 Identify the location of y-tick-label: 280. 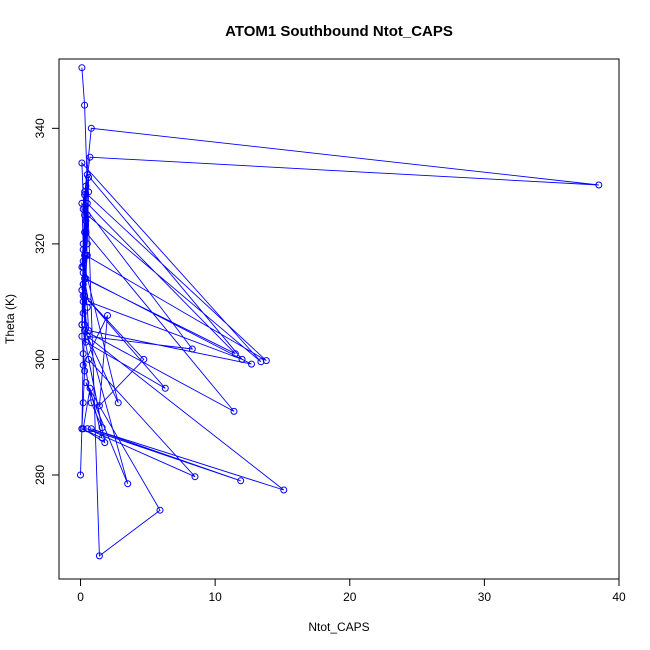
(40, 475).